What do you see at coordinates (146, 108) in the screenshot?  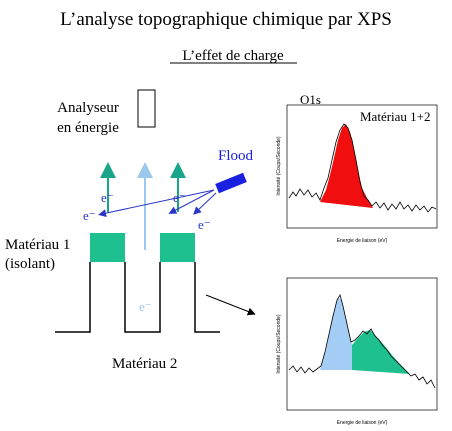 I see `analyzer-box` at bounding box center [146, 108].